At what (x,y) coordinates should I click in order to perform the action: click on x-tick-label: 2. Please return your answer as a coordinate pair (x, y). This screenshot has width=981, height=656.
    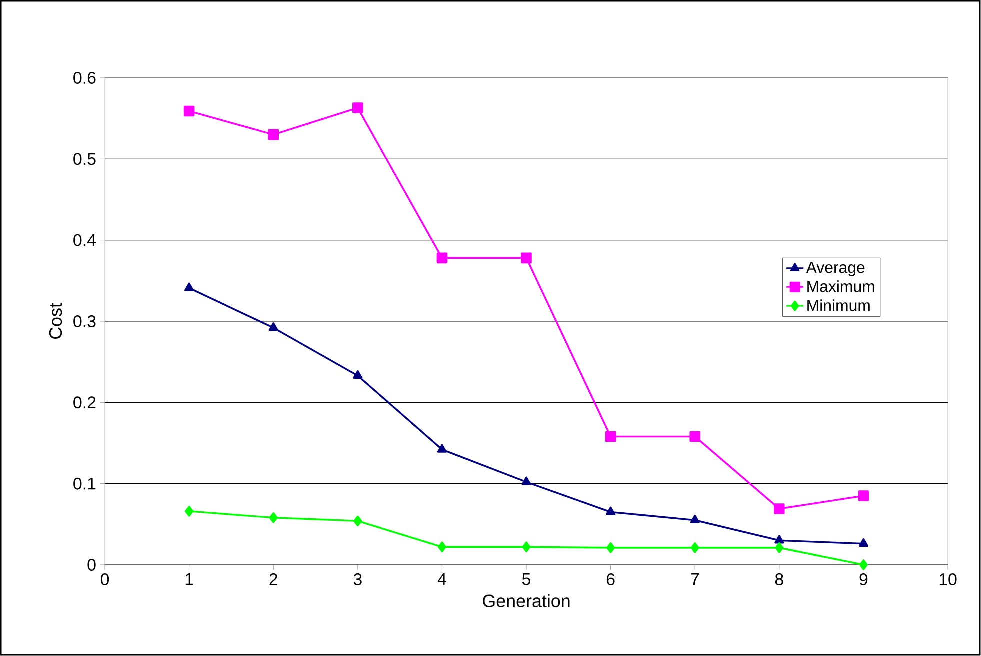
    Looking at the image, I should click on (274, 580).